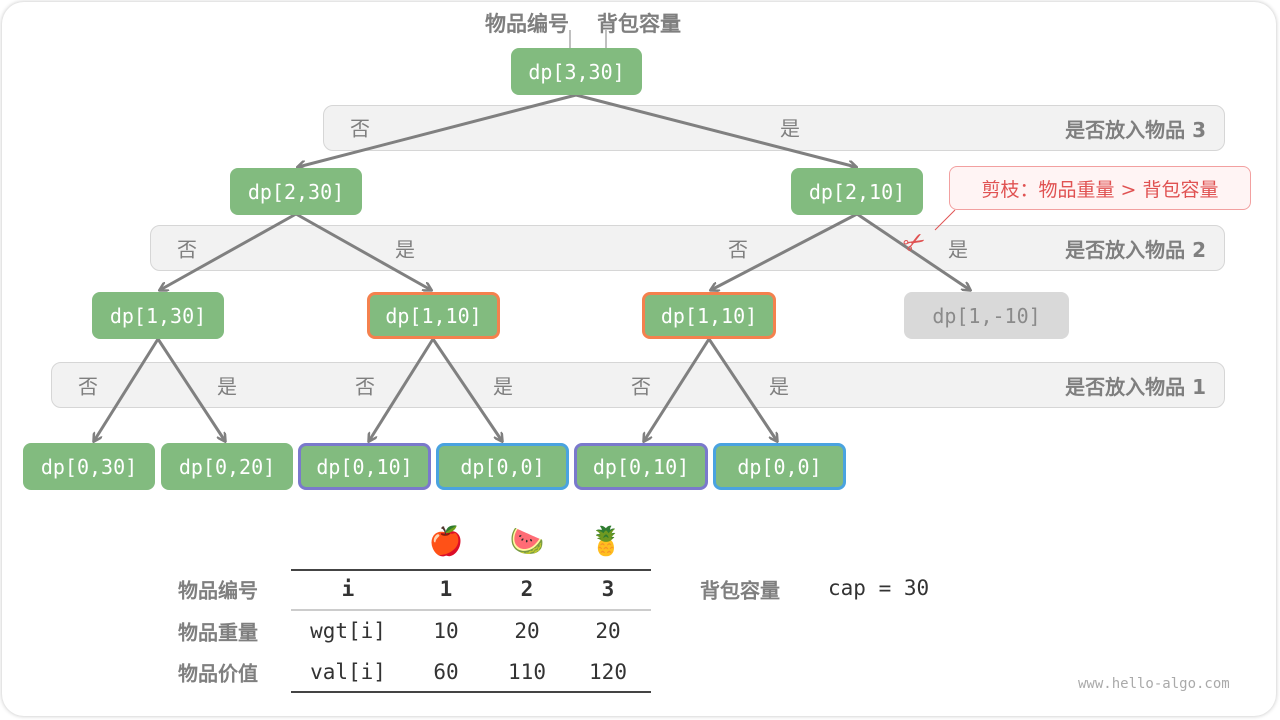 The image size is (1280, 720). Describe the element at coordinates (446, 672) in the screenshot. I see `table-cell: 60` at that location.